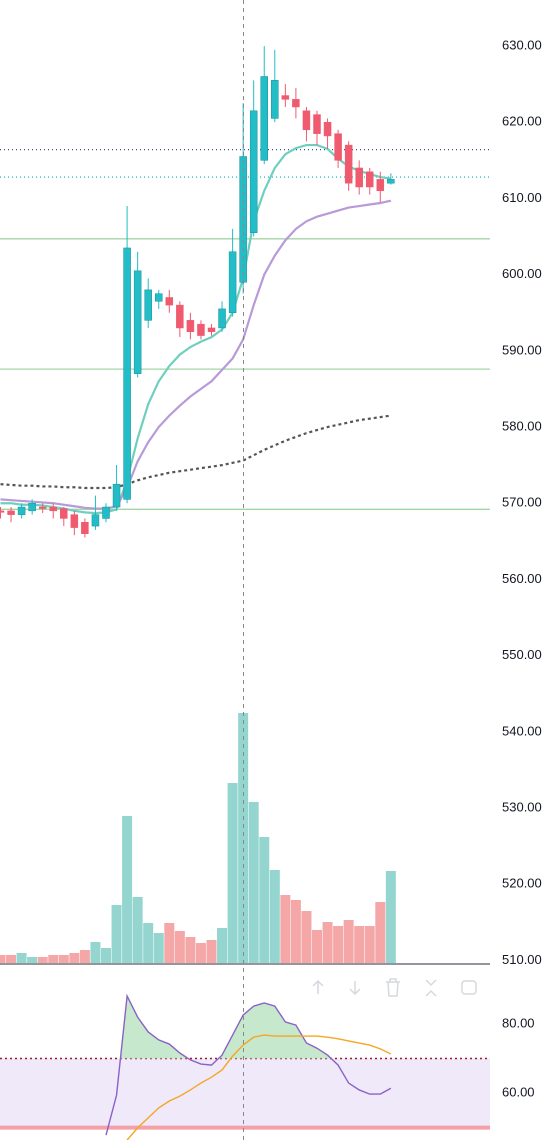  I want to click on y-tick-label: 540.00, so click(522, 730).